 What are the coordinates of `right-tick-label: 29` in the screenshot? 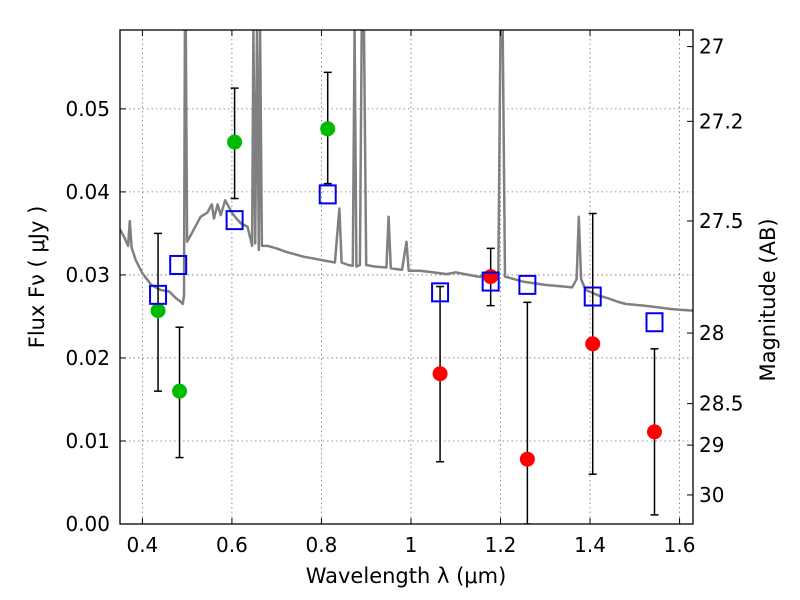 It's located at (711, 445).